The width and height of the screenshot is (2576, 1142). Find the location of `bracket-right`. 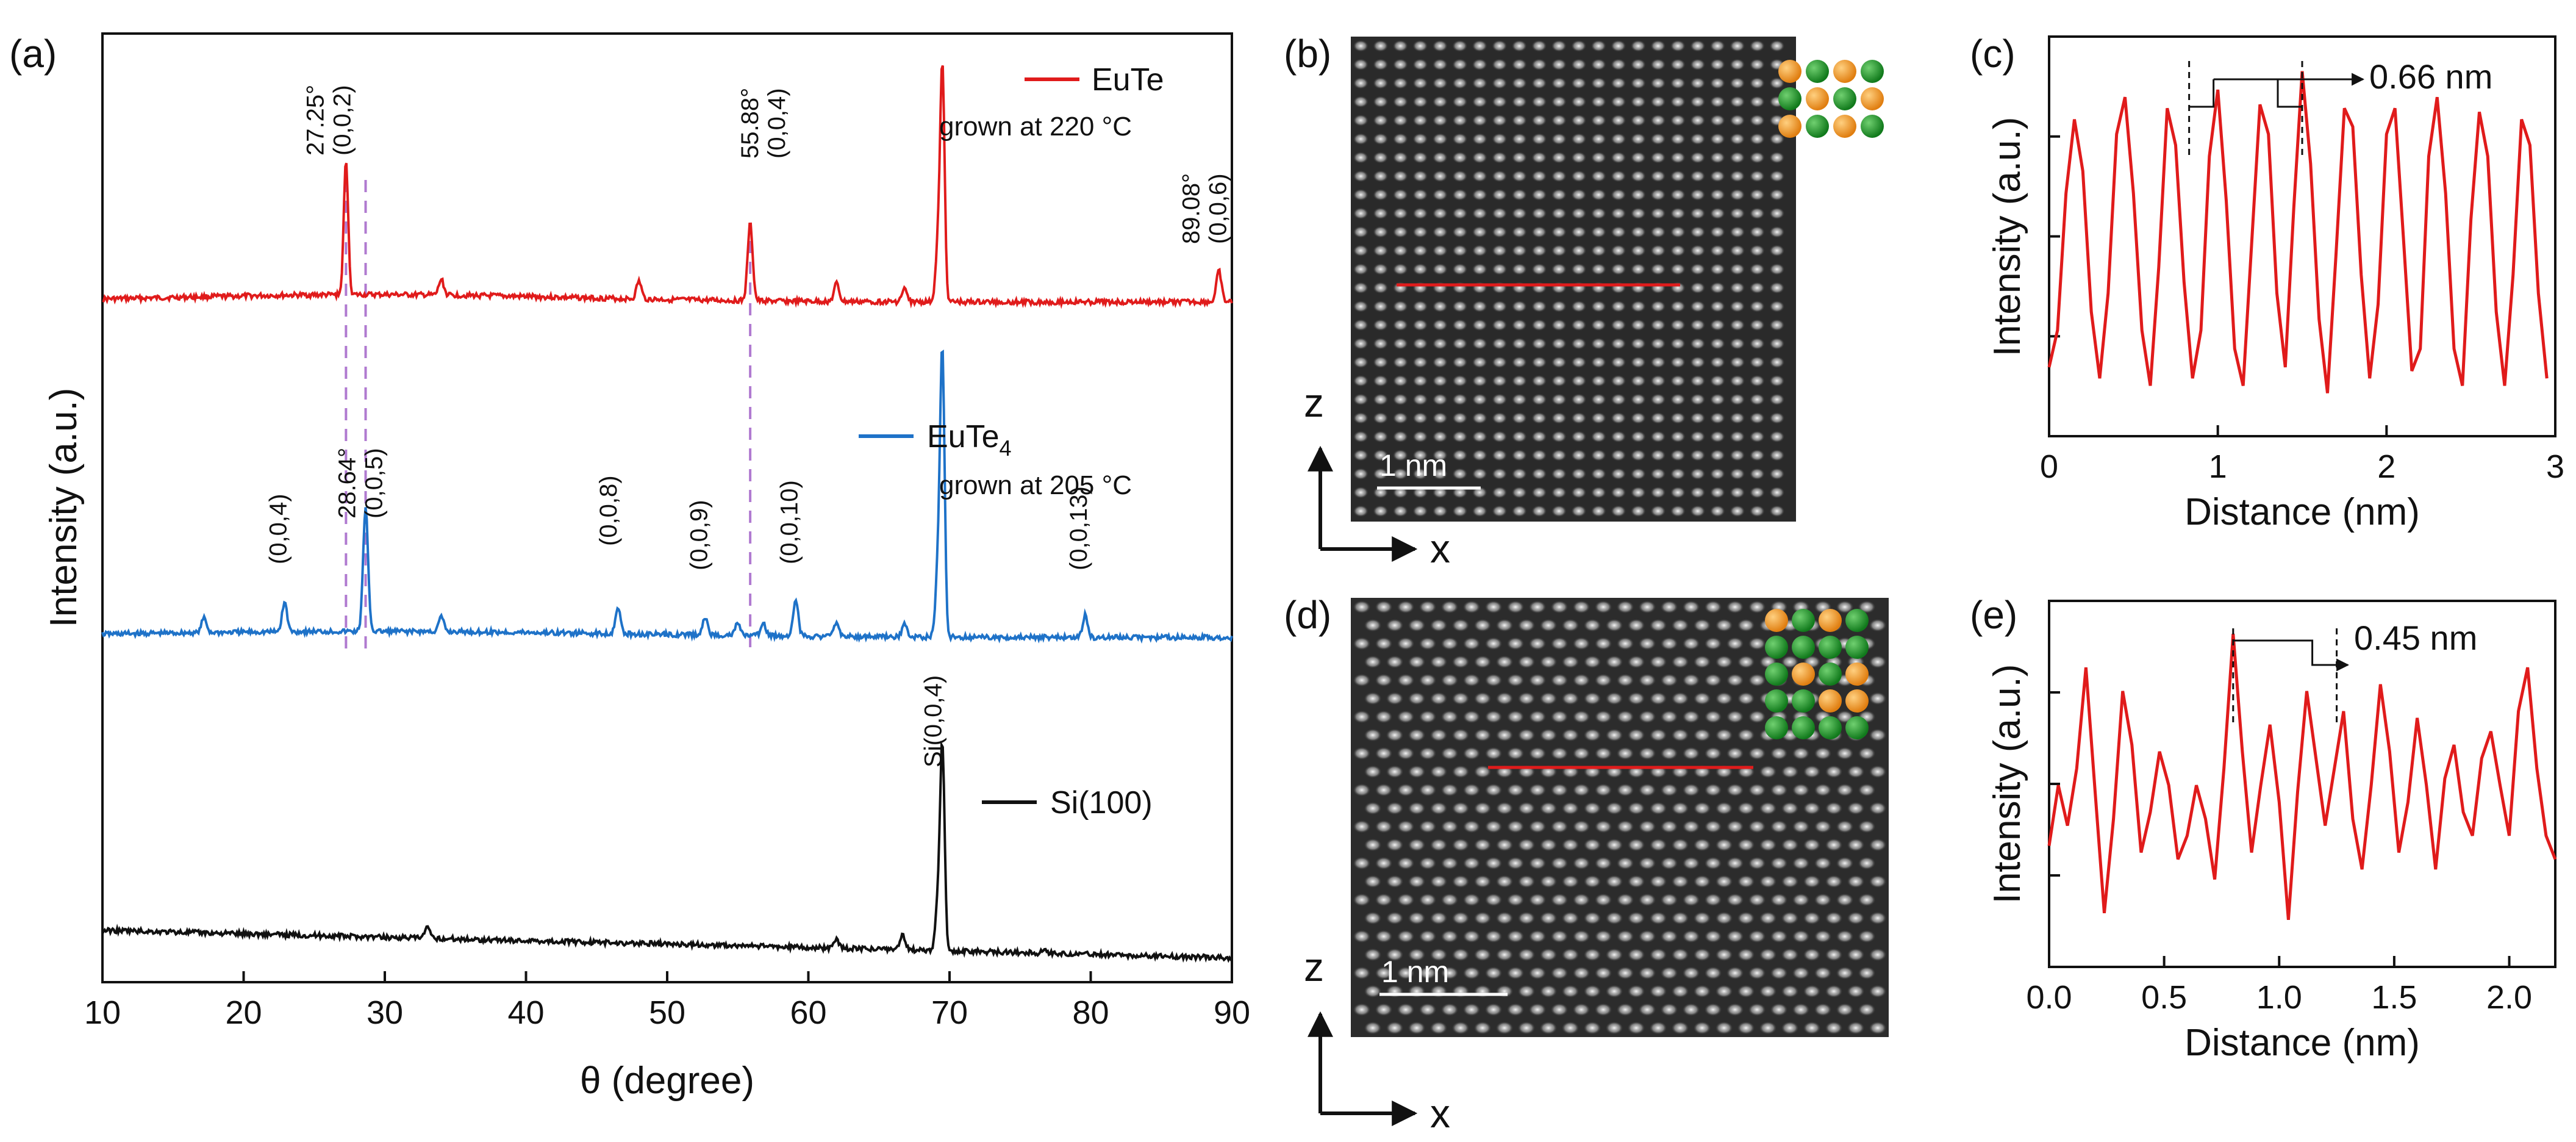

bracket-right is located at coordinates (2289, 94).